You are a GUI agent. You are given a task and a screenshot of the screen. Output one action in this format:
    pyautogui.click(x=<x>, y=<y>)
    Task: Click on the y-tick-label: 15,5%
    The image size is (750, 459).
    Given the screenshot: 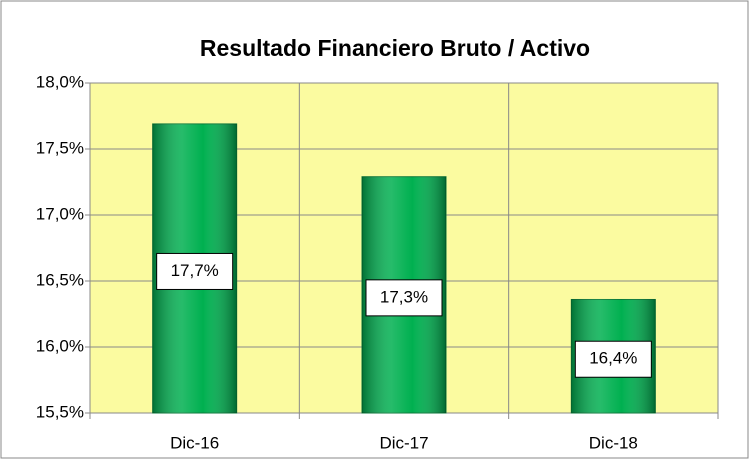 What is the action you would take?
    pyautogui.click(x=60, y=411)
    